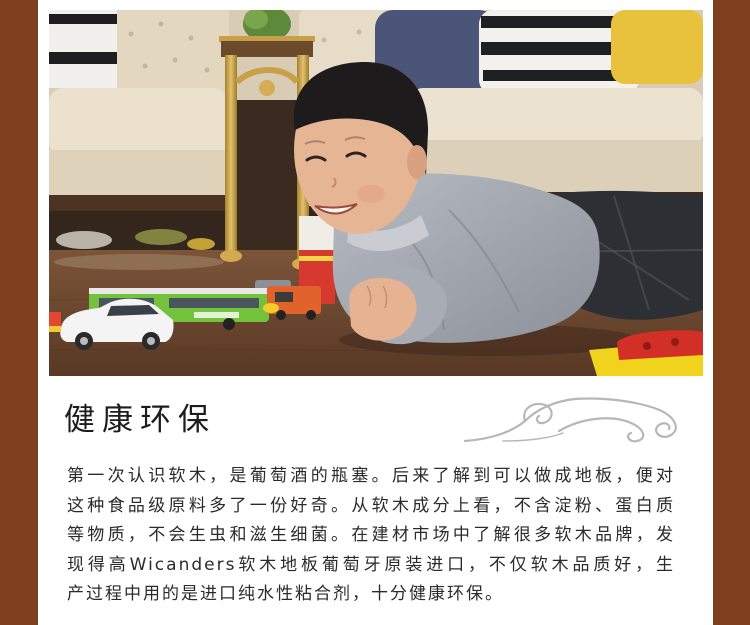 The image size is (750, 625). What do you see at coordinates (334, 182) in the screenshot?
I see `child-nose` at bounding box center [334, 182].